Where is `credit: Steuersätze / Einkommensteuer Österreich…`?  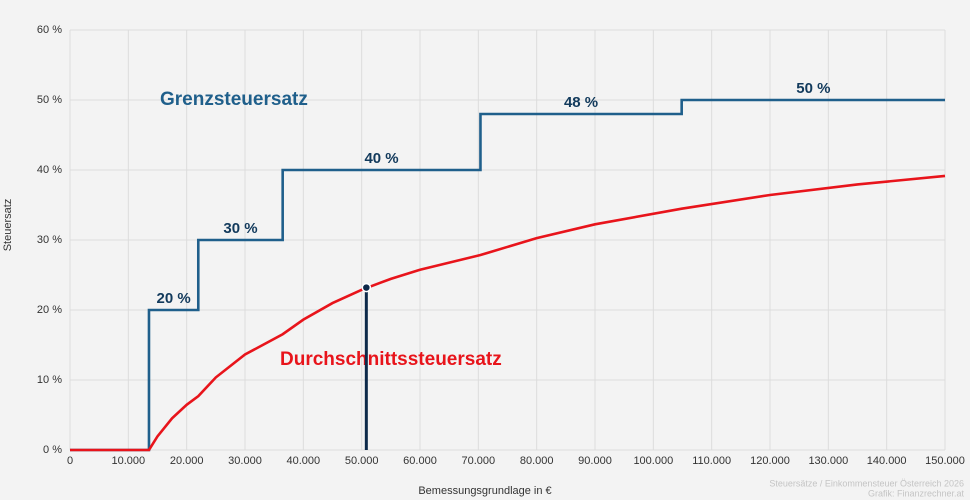
credit: Steuersätze / Einkommensteuer Österreich… is located at coordinates (866, 483).